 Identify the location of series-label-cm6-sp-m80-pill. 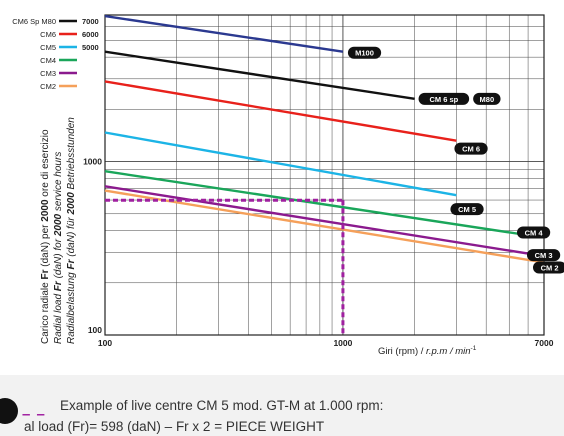
(444, 98).